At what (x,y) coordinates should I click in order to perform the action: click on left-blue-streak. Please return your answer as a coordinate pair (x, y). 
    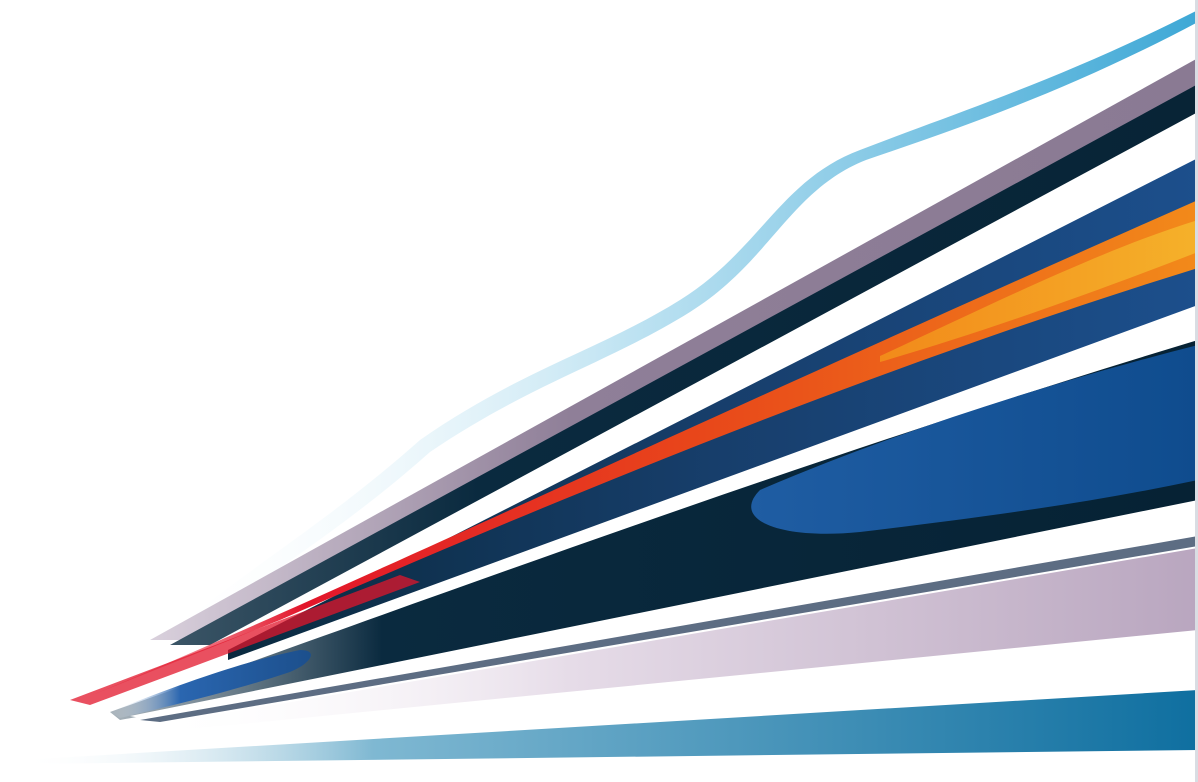
    Looking at the image, I should click on (210, 684).